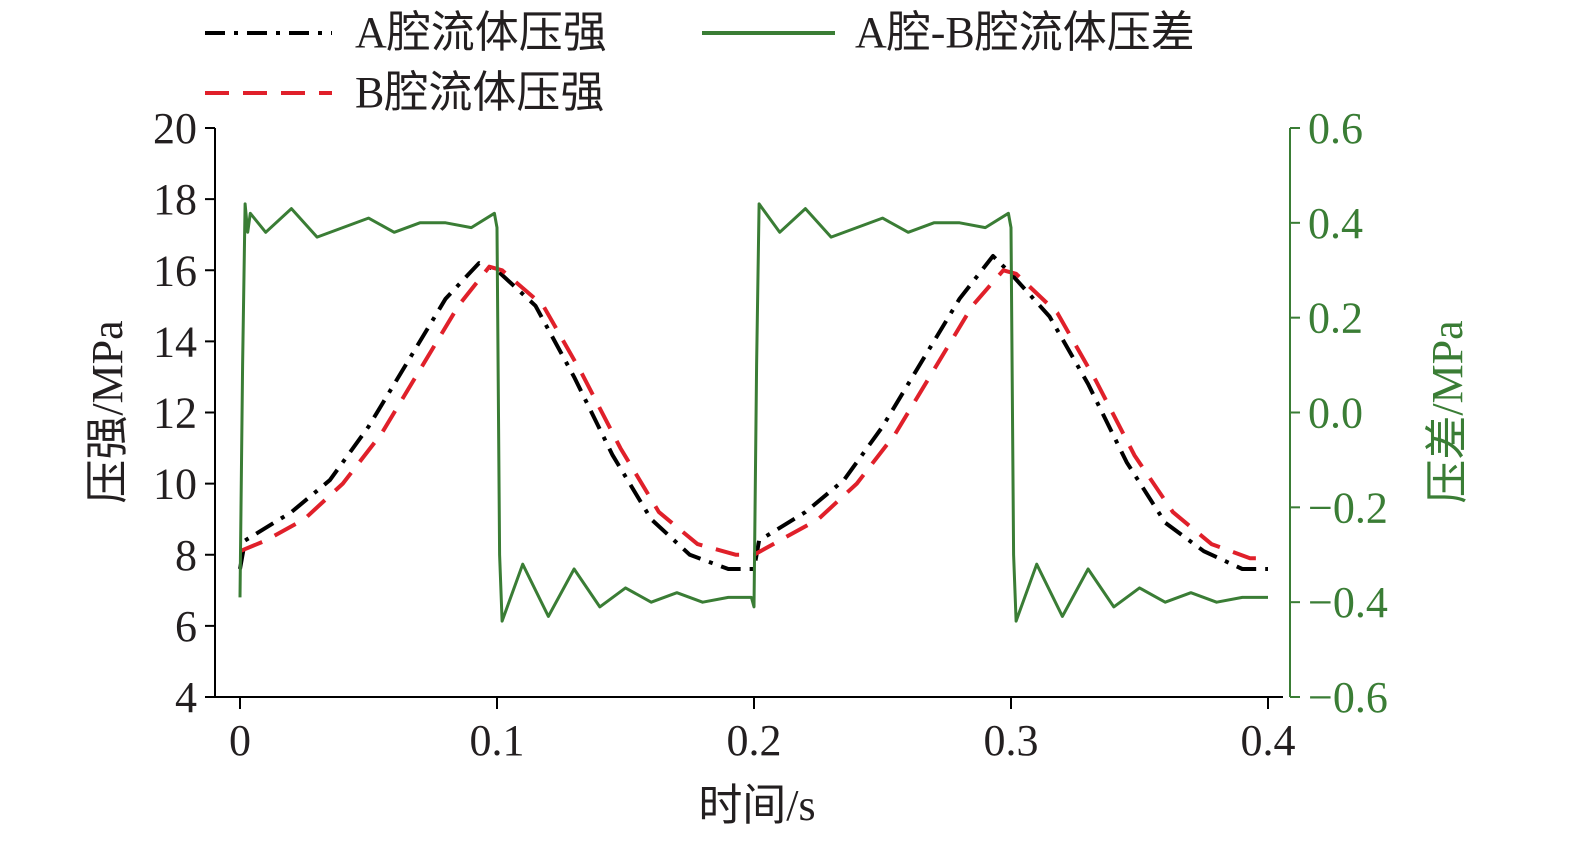  What do you see at coordinates (1348, 602) in the screenshot?
I see `y2-tick-label: −0.4` at bounding box center [1348, 602].